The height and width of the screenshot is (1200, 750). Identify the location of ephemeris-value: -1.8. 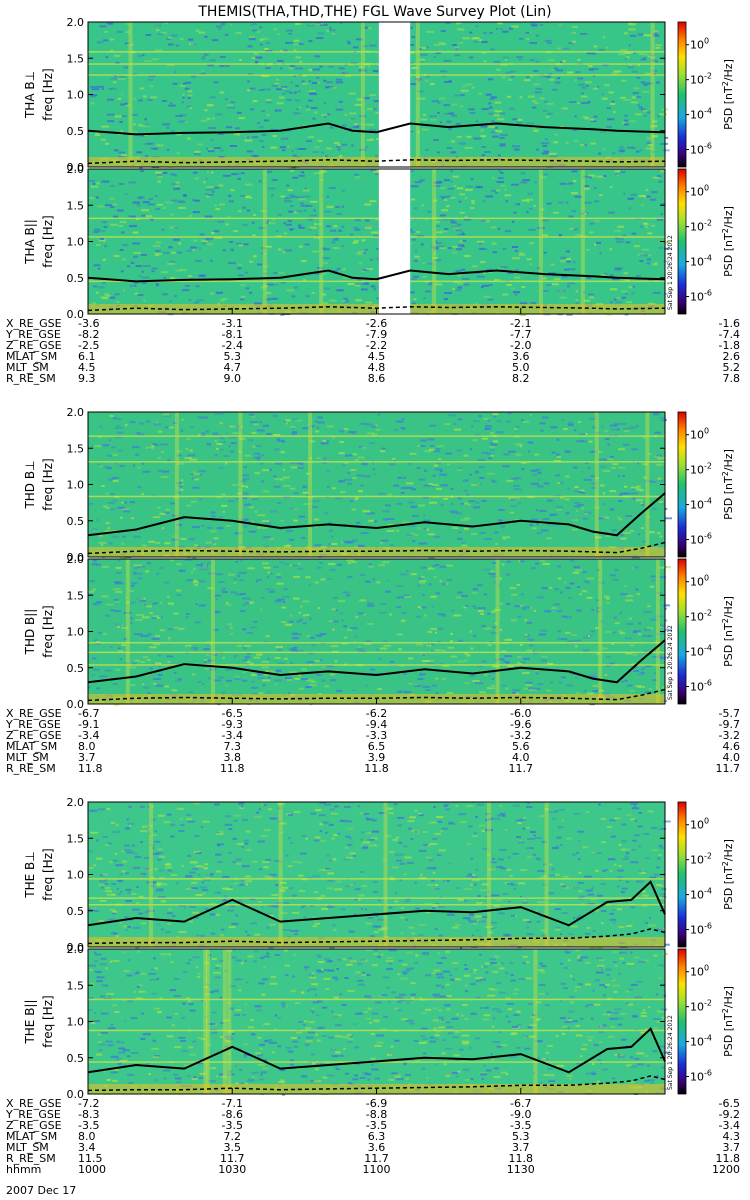
(729, 345).